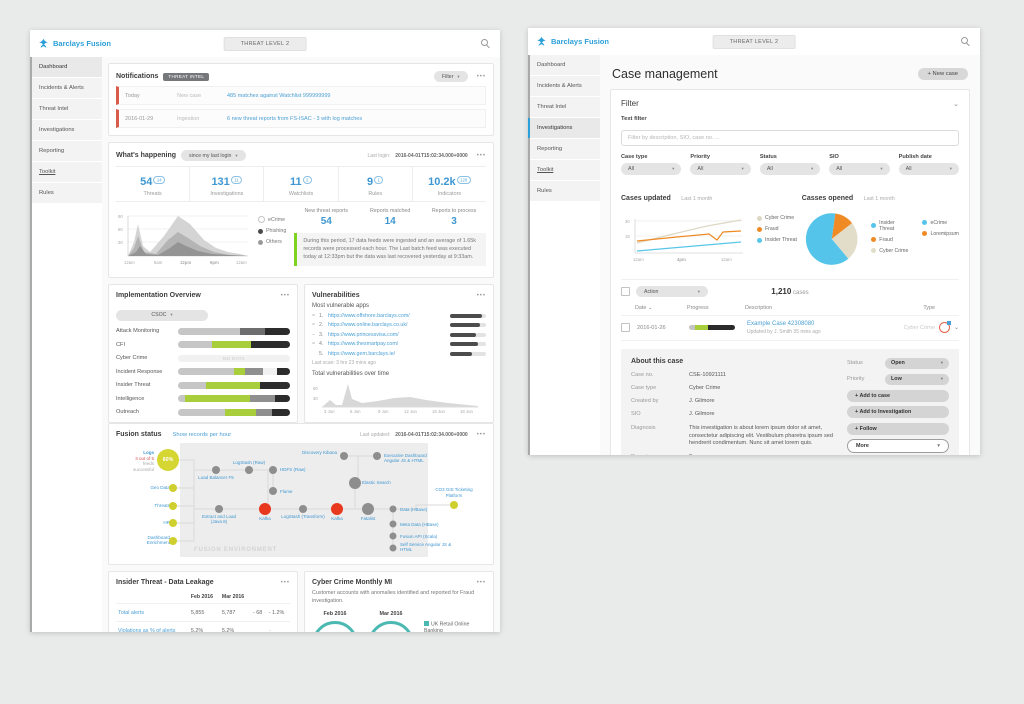 The height and width of the screenshot is (704, 1024). Describe the element at coordinates (898, 428) in the screenshot. I see `follow-button: + Follow` at that location.